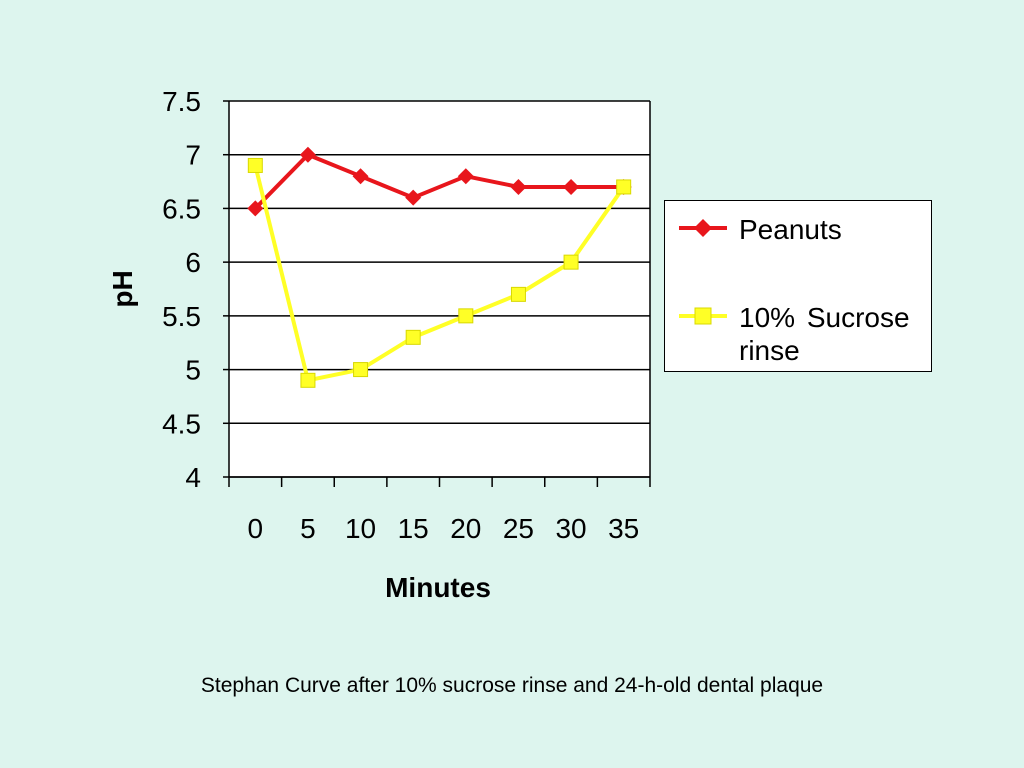  Describe the element at coordinates (798, 286) in the screenshot. I see `legend: Peanuts 10% Sucrose rinse` at that location.